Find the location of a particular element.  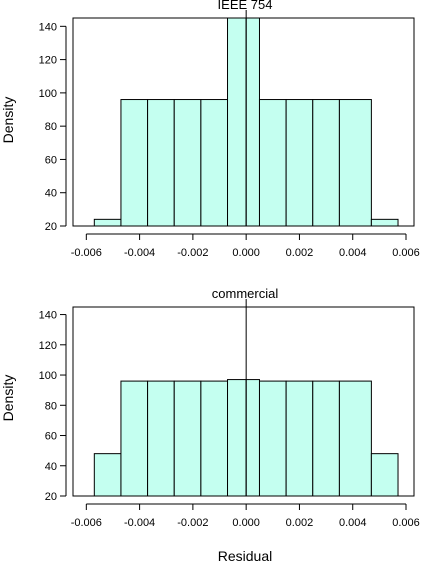

bottom-y-tick-label: 140 is located at coordinates (48, 316).